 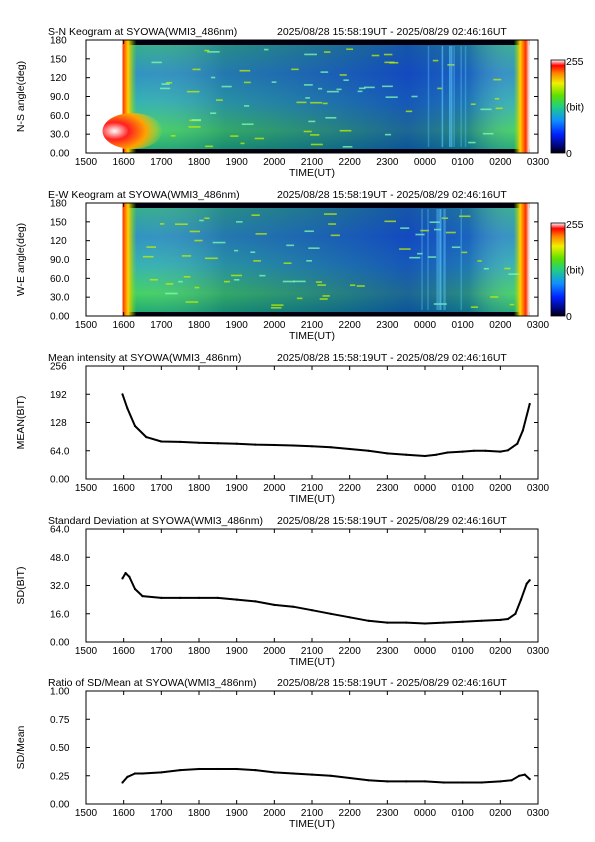 What do you see at coordinates (237, 162) in the screenshot?
I see `x-tick-label: 1900` at bounding box center [237, 162].